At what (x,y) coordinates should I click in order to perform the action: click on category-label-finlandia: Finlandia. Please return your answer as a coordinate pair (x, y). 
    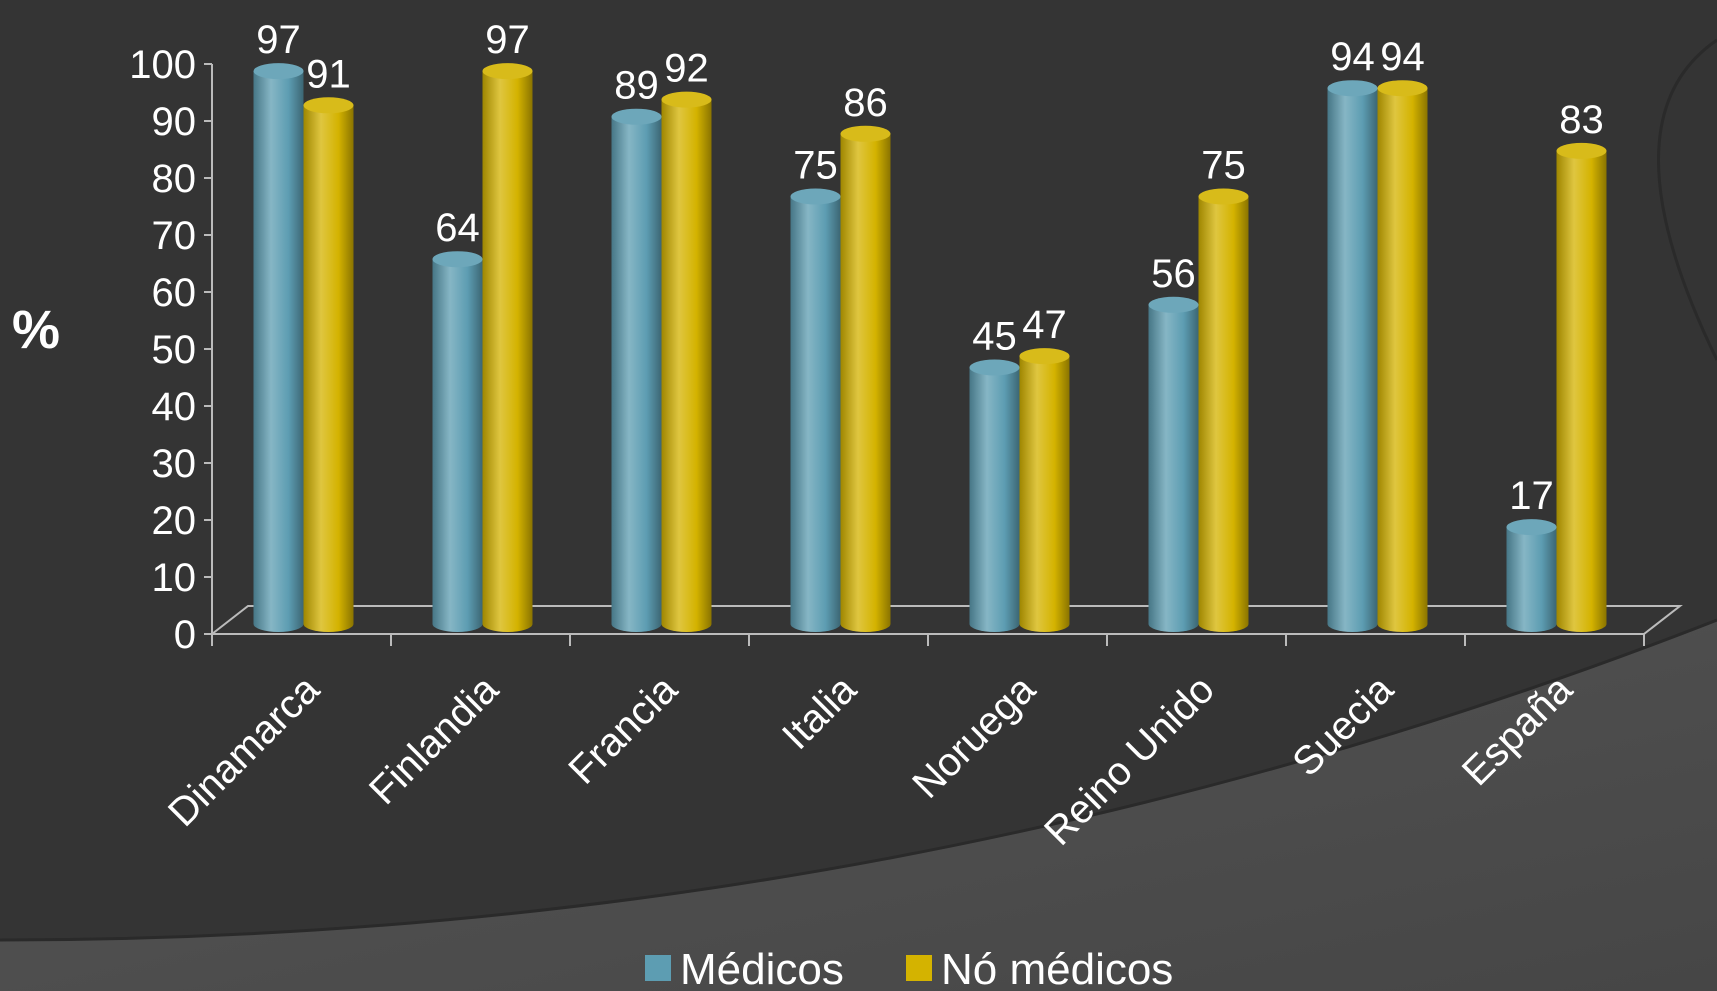
    Looking at the image, I should click on (434, 740).